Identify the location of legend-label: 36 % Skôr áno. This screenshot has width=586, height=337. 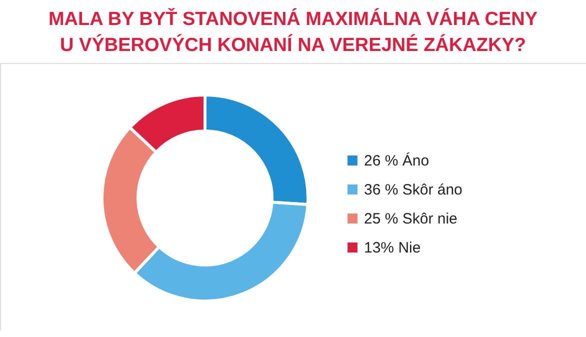
(413, 190).